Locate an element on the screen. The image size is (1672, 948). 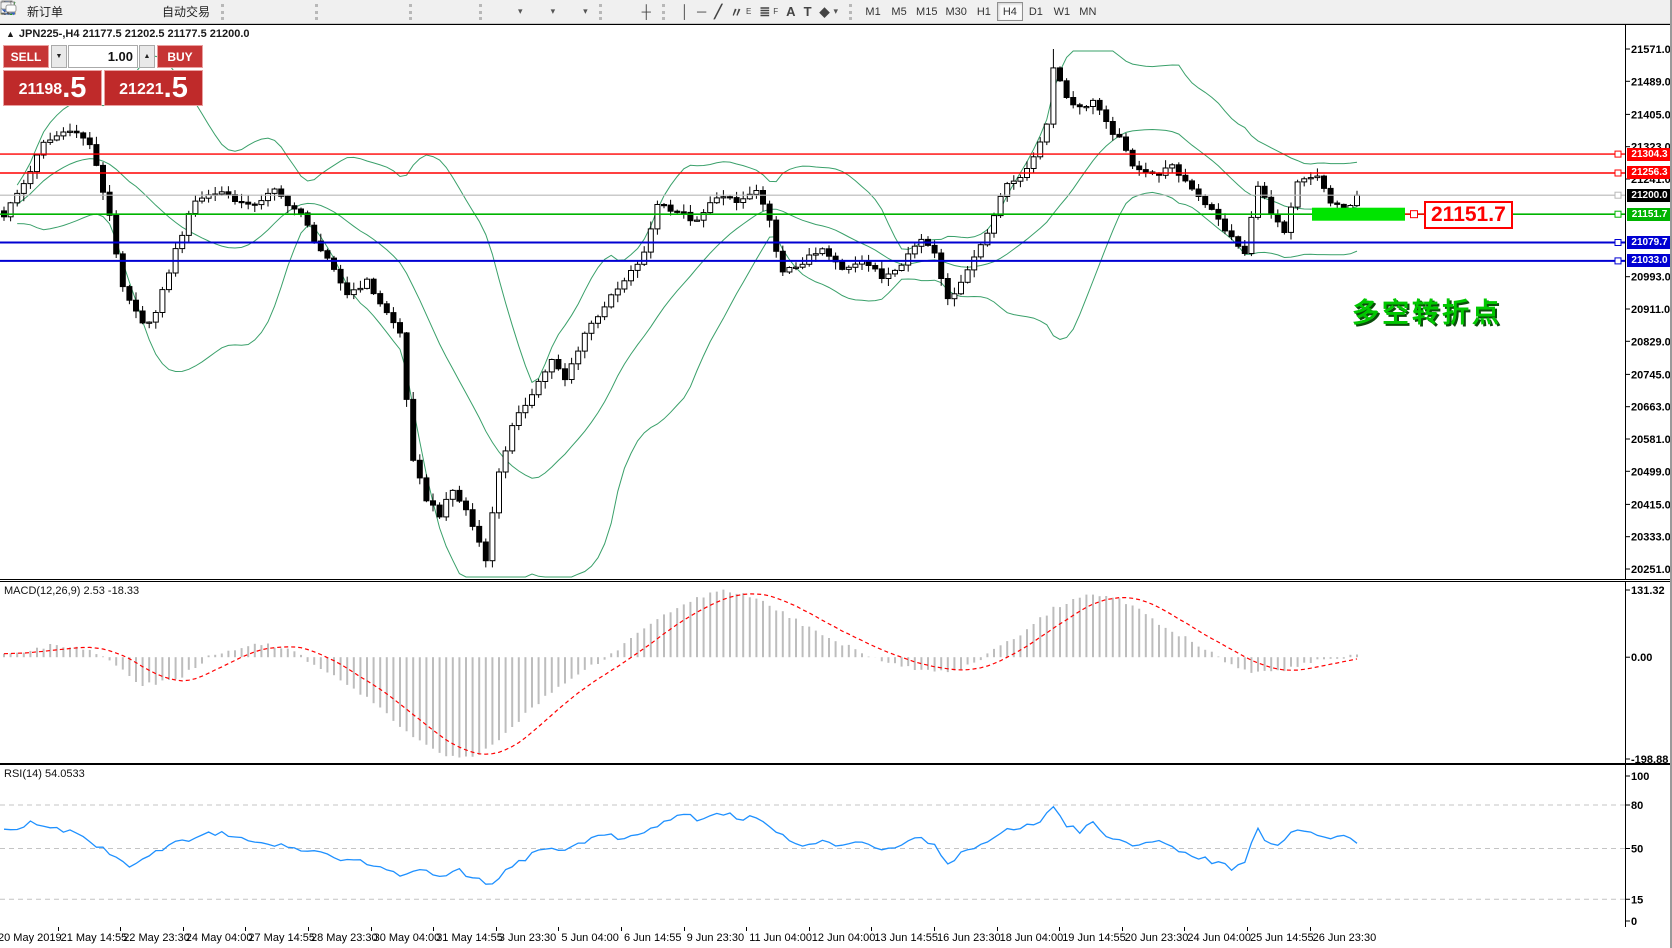
period-button: ▾ is located at coordinates (280, 11).